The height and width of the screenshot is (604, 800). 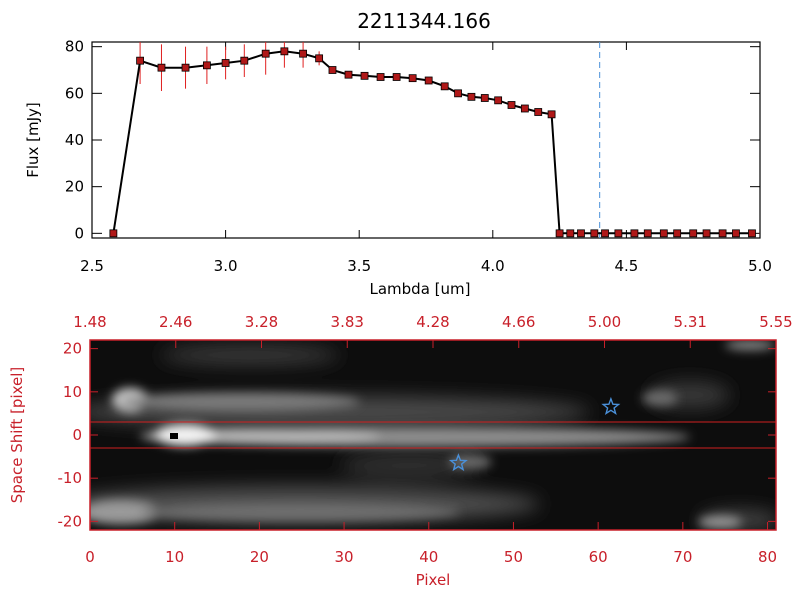 What do you see at coordinates (518, 322) in the screenshot?
I see `top-axis-tick-label: 4.66` at bounding box center [518, 322].